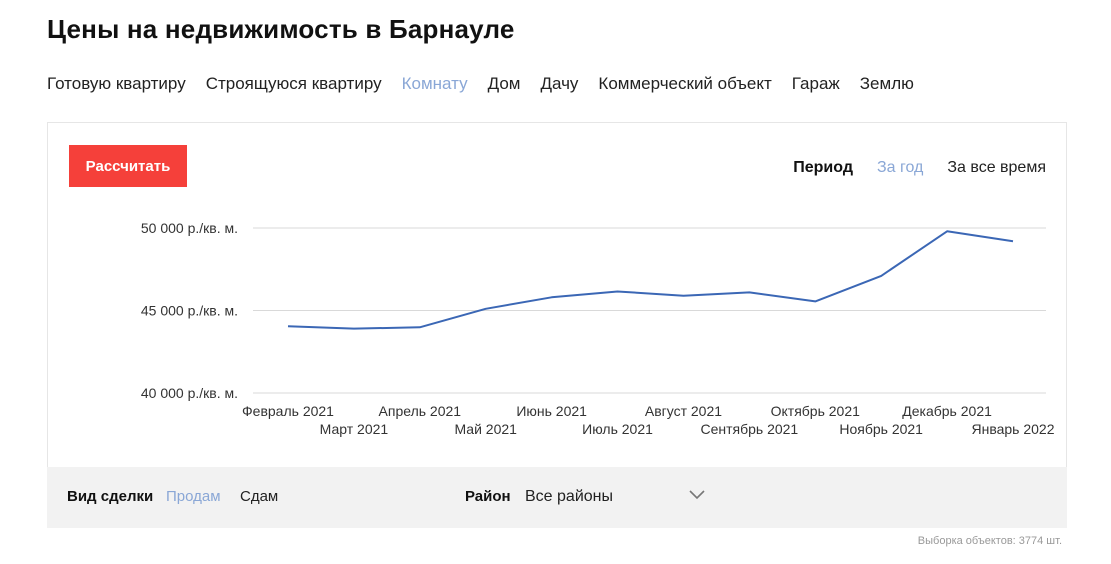 The width and height of the screenshot is (1111, 564). Describe the element at coordinates (823, 167) in the screenshot. I see `period-label: Период` at that location.